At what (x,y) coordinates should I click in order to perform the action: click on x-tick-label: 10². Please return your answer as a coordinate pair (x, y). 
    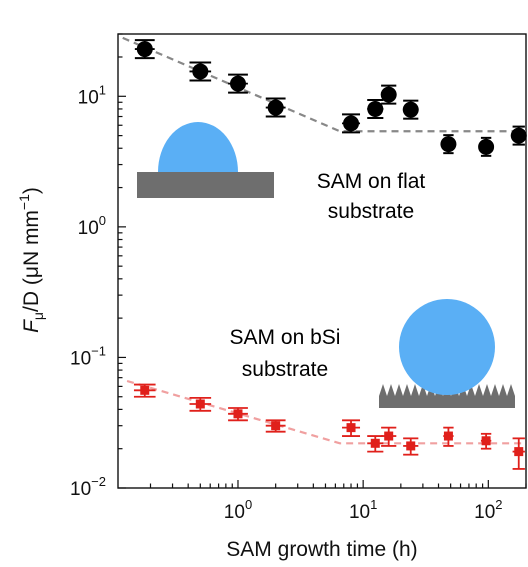
    Looking at the image, I should click on (488, 510).